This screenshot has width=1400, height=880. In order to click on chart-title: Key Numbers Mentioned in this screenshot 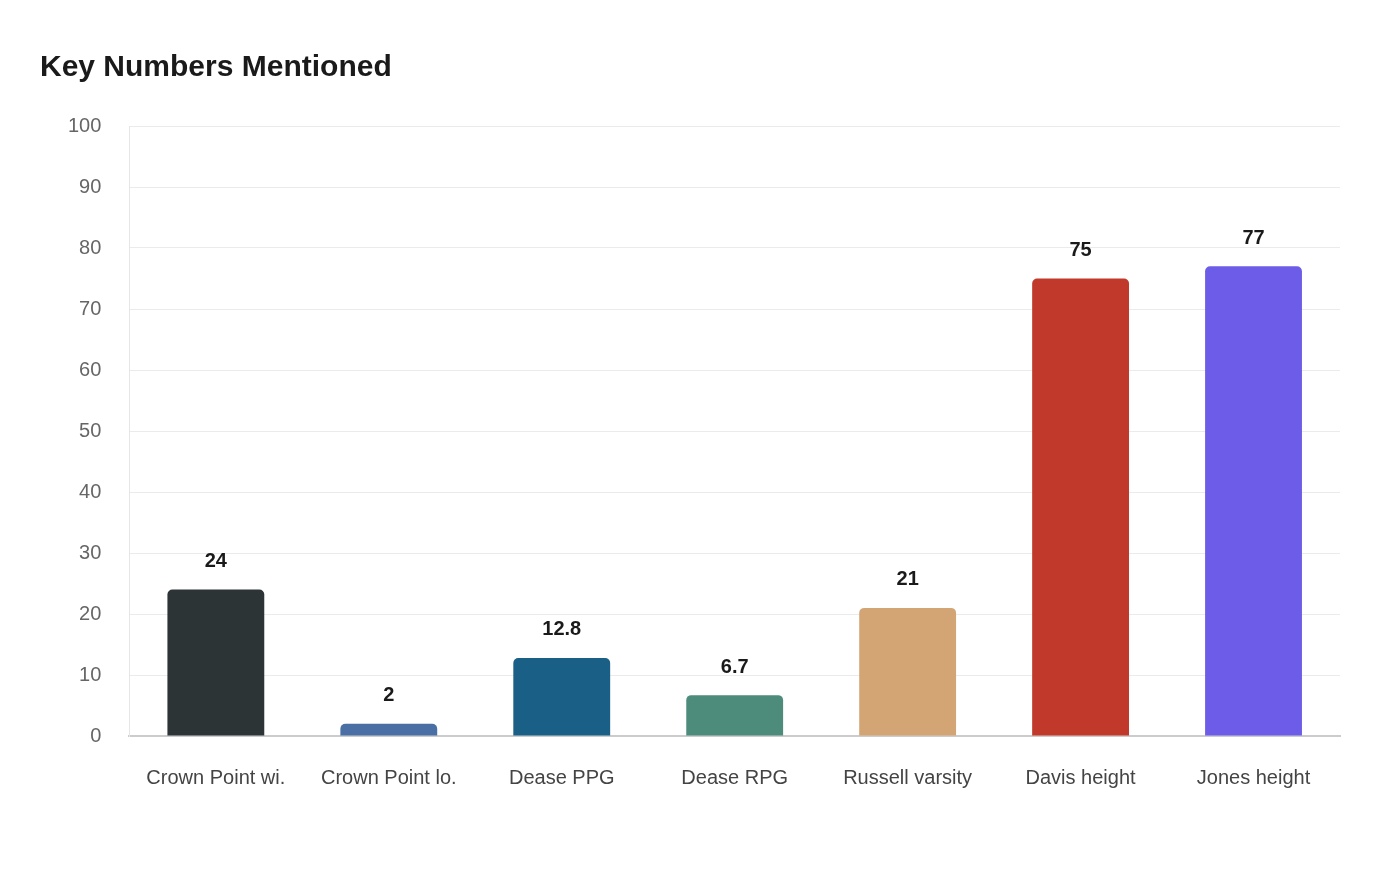, I will do `click(216, 66)`.